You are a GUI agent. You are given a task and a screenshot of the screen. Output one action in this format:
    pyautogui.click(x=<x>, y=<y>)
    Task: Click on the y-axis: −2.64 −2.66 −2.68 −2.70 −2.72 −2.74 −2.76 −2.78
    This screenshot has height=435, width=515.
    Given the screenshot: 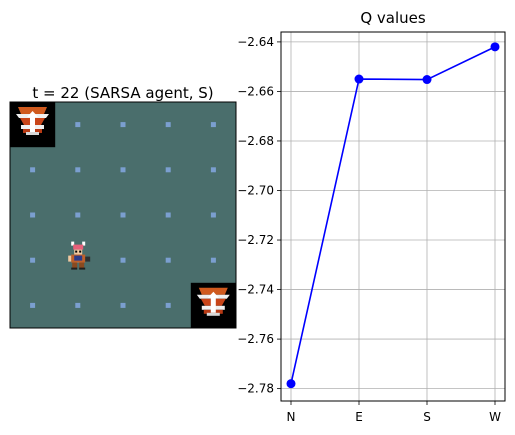 What is the action you would take?
    pyautogui.click(x=259, y=215)
    